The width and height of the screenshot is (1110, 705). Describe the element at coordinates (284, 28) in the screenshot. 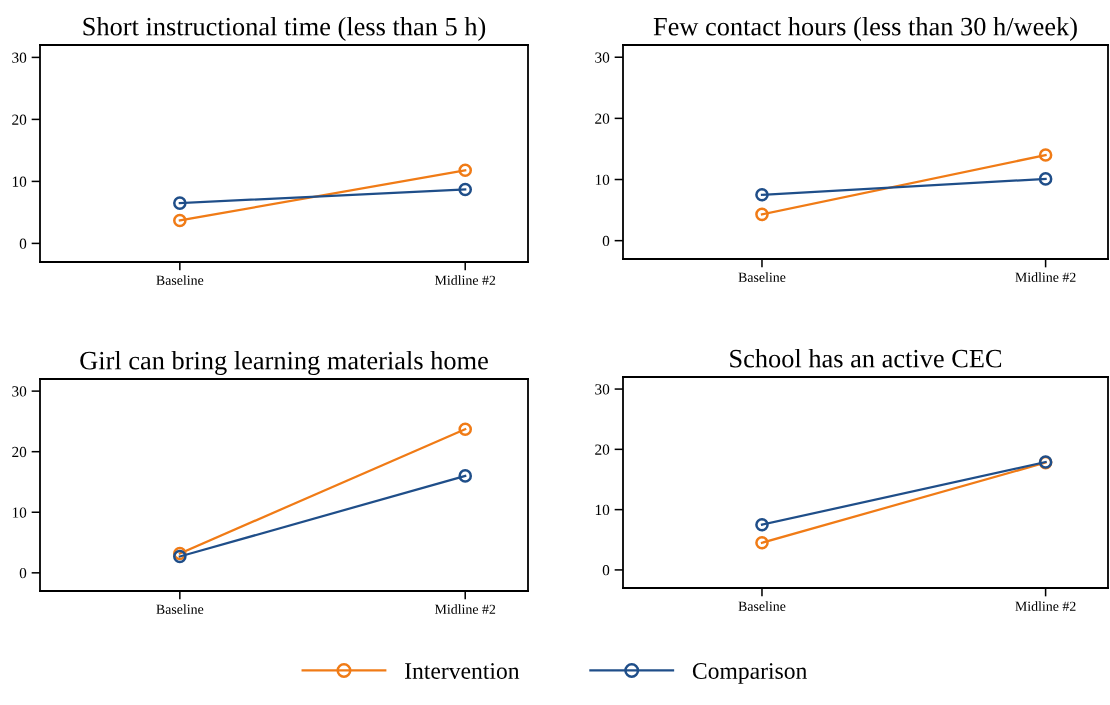

I see `chart-title: Short instructional time (less than 5 h)` at that location.